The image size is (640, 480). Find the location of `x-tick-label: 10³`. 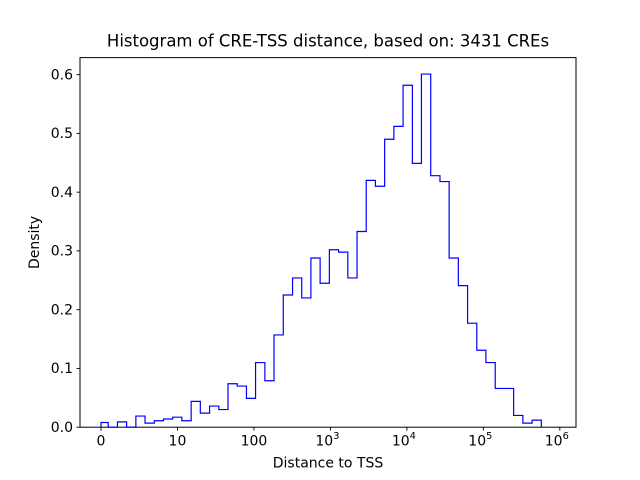

x-tick-label: 10³ is located at coordinates (327, 440).